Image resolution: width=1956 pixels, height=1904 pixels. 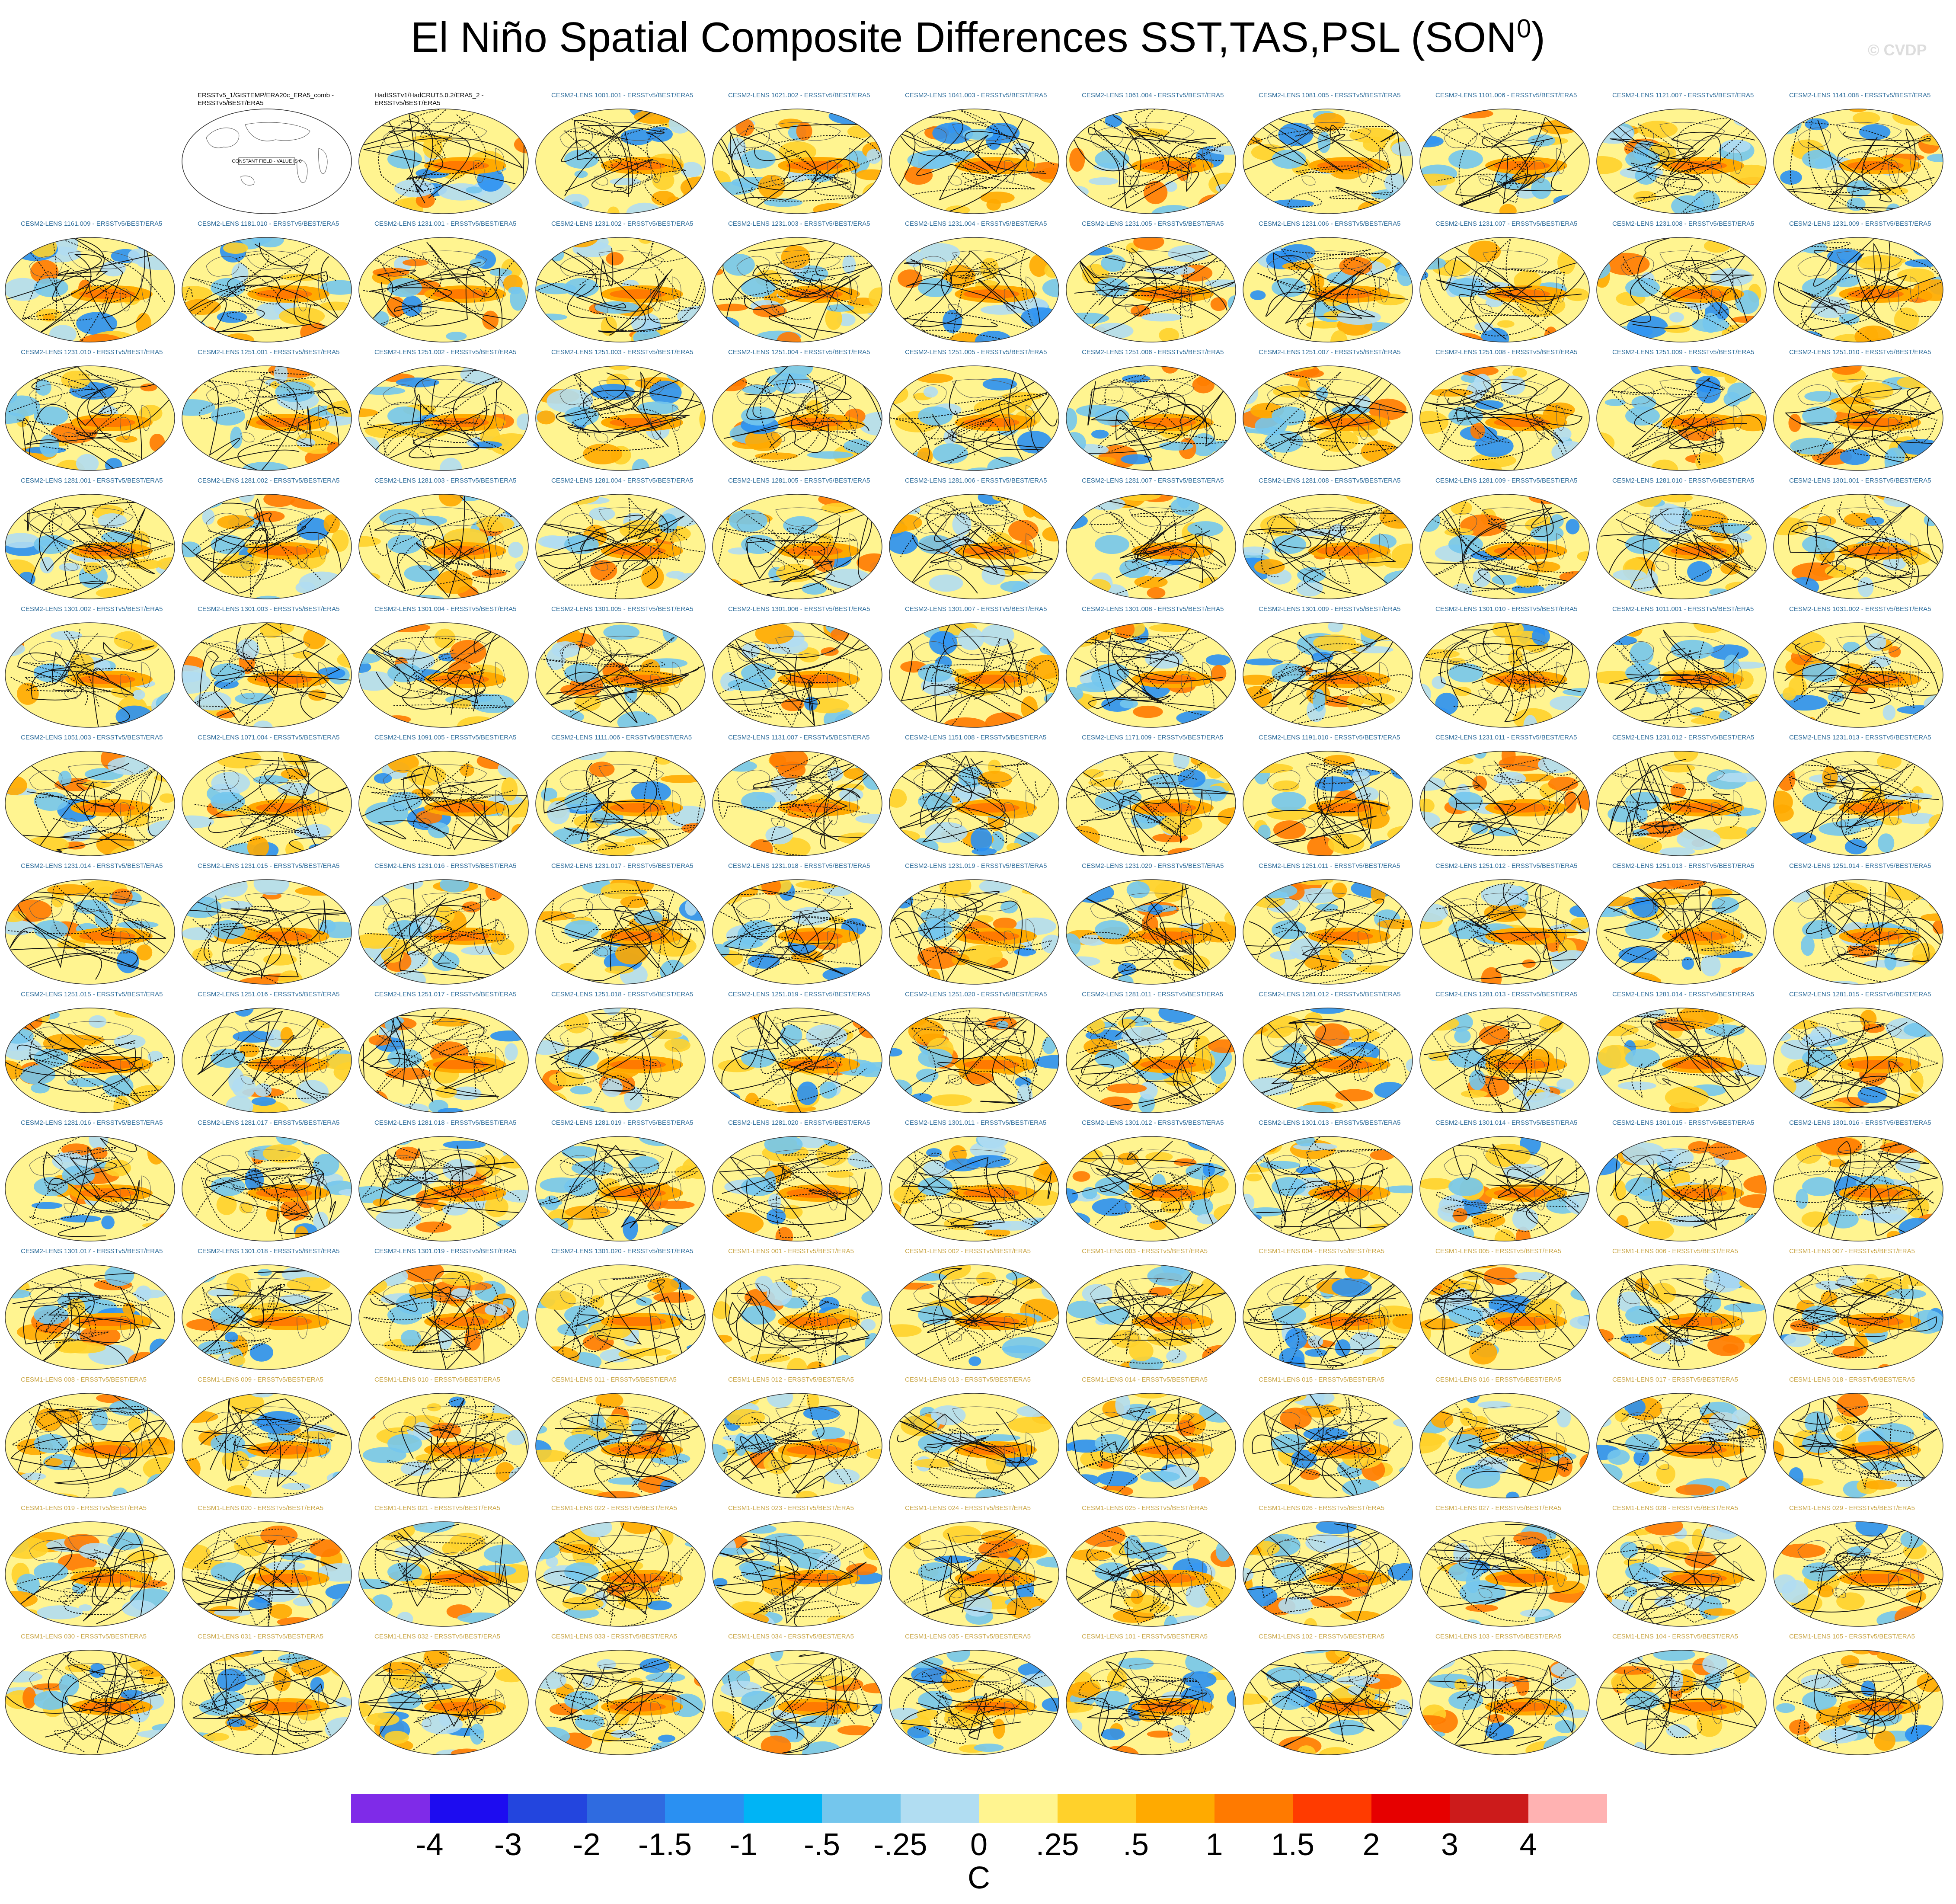 I want to click on ensemble-map-panel: CESM2-LENS 1051.003 - ERSSTv5/BEST/ERA5, so click(x=89, y=796).